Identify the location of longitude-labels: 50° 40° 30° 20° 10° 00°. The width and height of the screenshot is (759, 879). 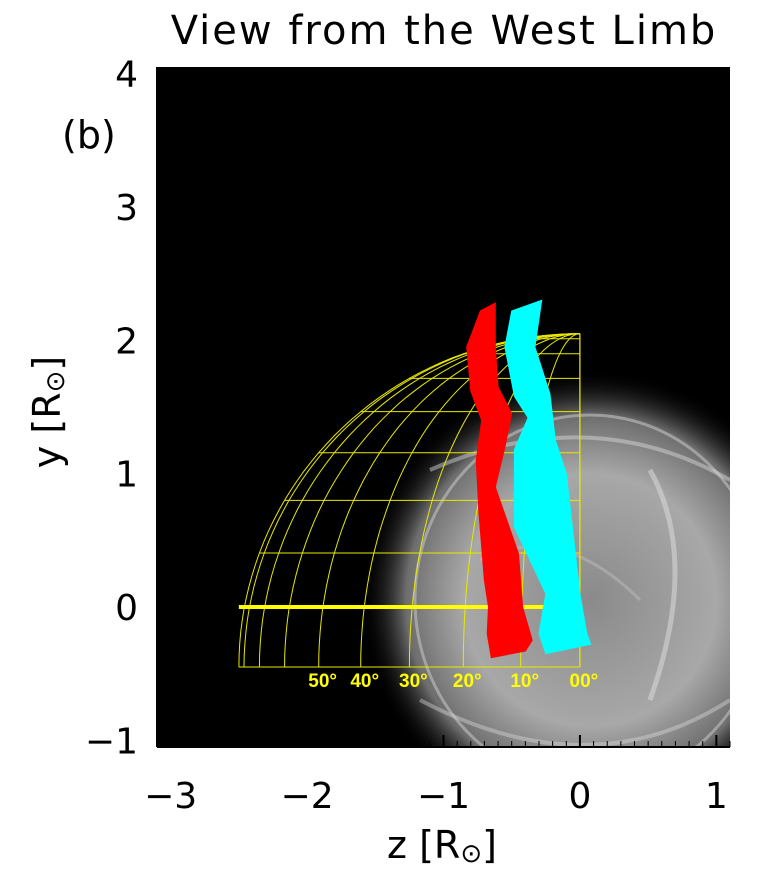
(453, 681).